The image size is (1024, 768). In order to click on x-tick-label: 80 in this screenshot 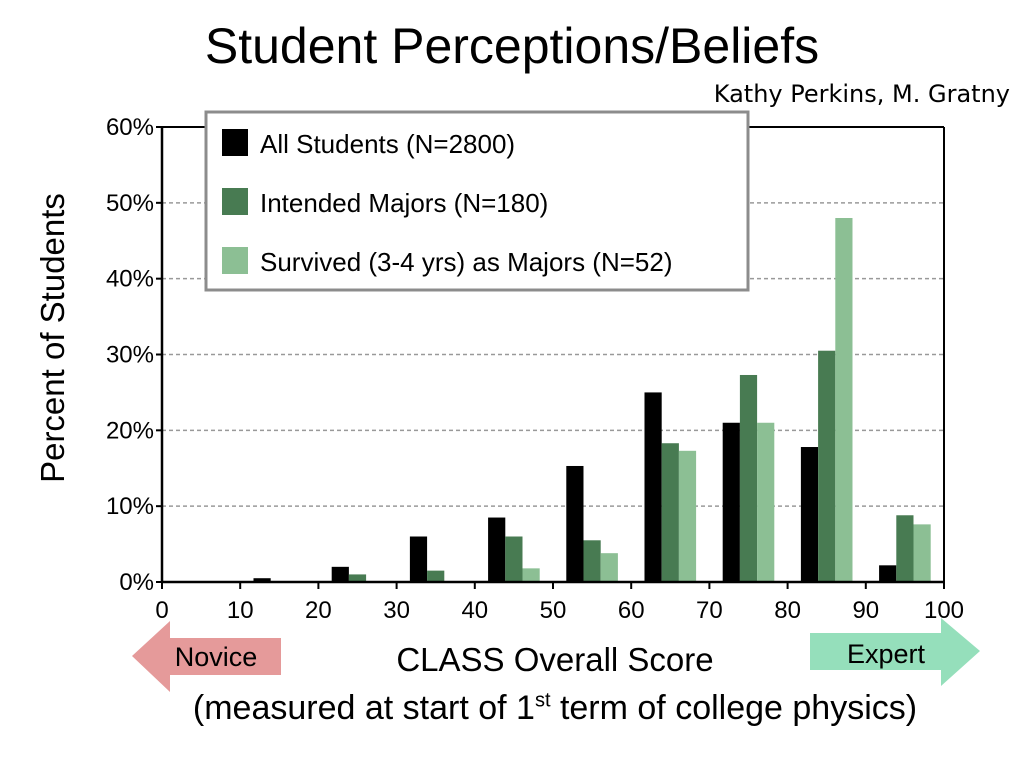, I will do `click(787, 610)`.